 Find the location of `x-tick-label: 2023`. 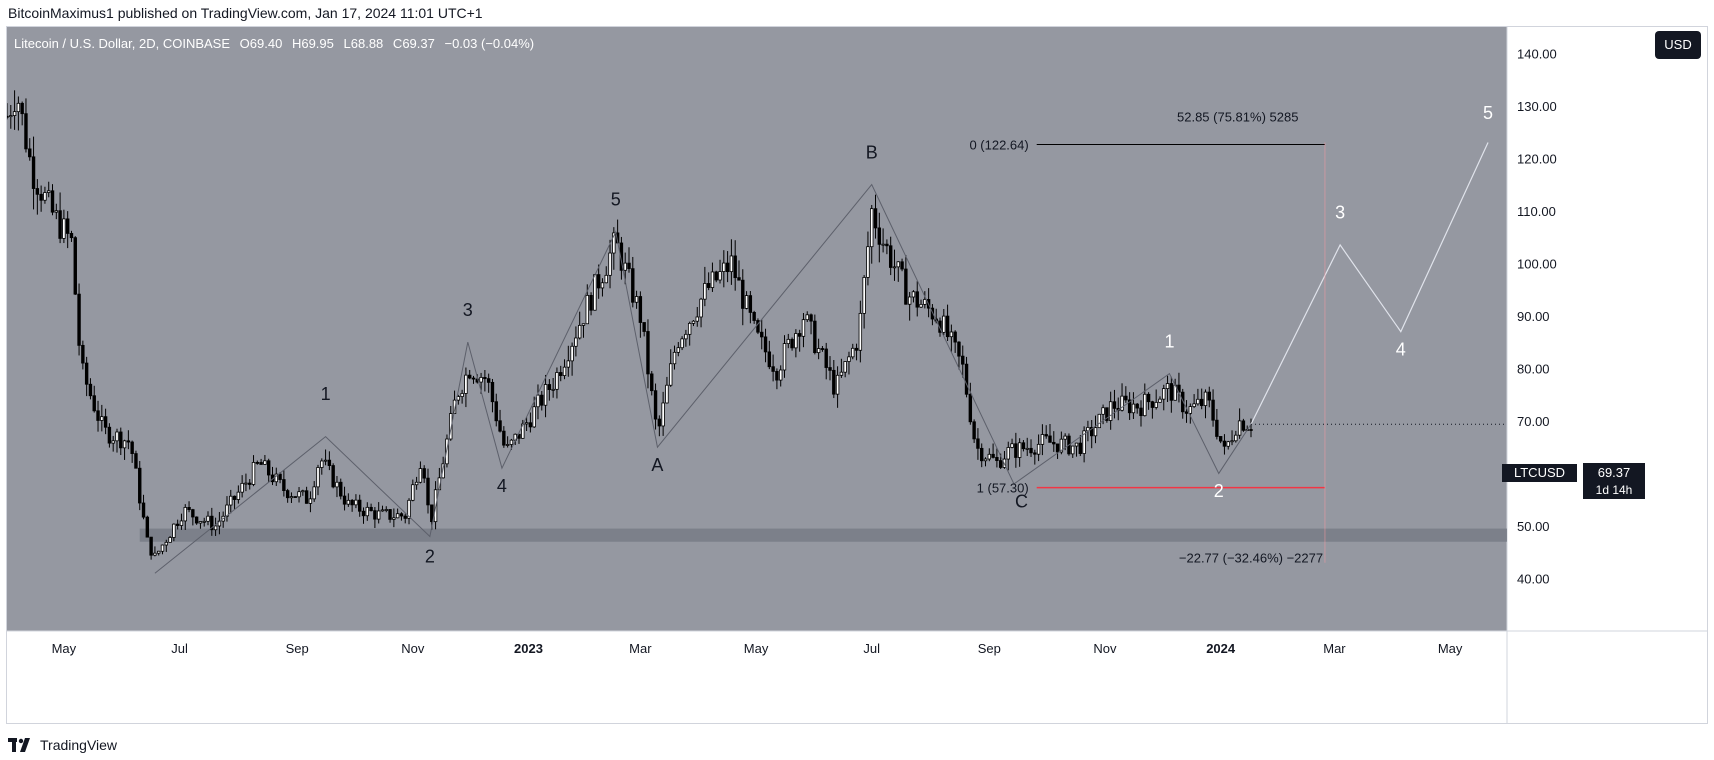

x-tick-label: 2023 is located at coordinates (528, 648).